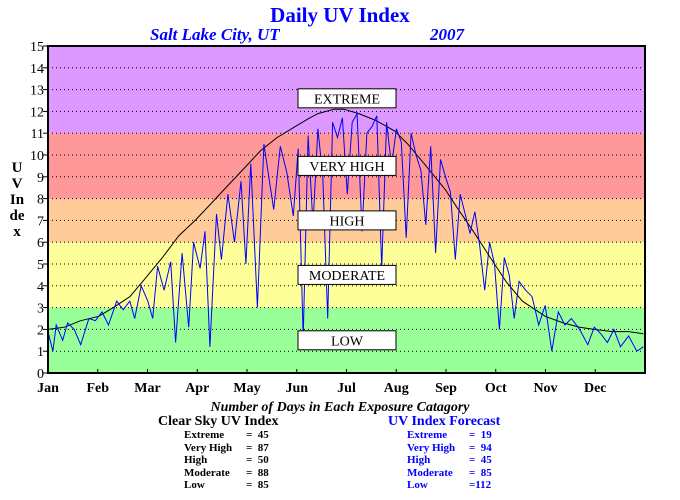  What do you see at coordinates (37, 91) in the screenshot?
I see `y-tick-label: 13` at bounding box center [37, 91].